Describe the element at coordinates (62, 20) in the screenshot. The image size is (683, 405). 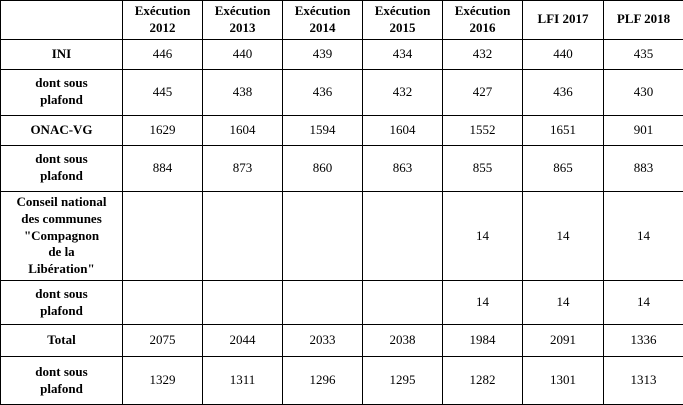
I see `corner-cell` at that location.